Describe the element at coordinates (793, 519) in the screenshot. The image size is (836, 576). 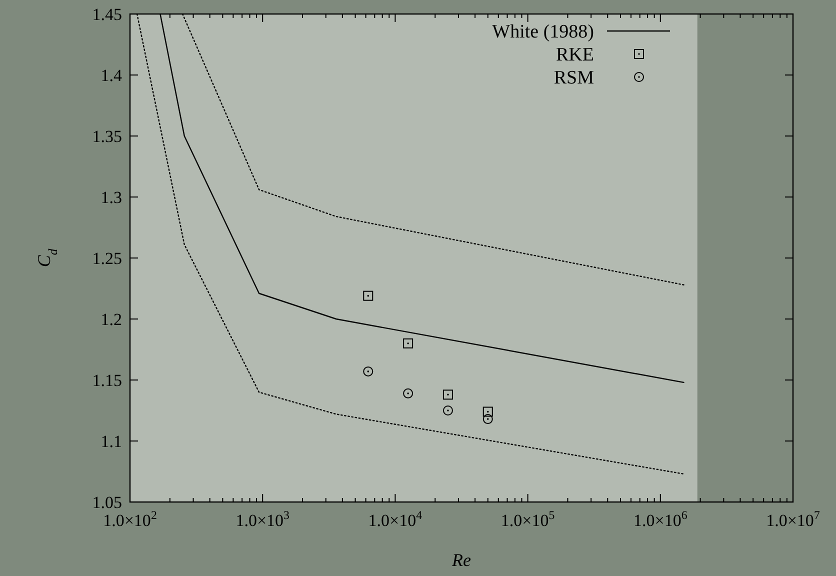
I see `x-tick-label: 1.0×10$^{7}$` at that location.